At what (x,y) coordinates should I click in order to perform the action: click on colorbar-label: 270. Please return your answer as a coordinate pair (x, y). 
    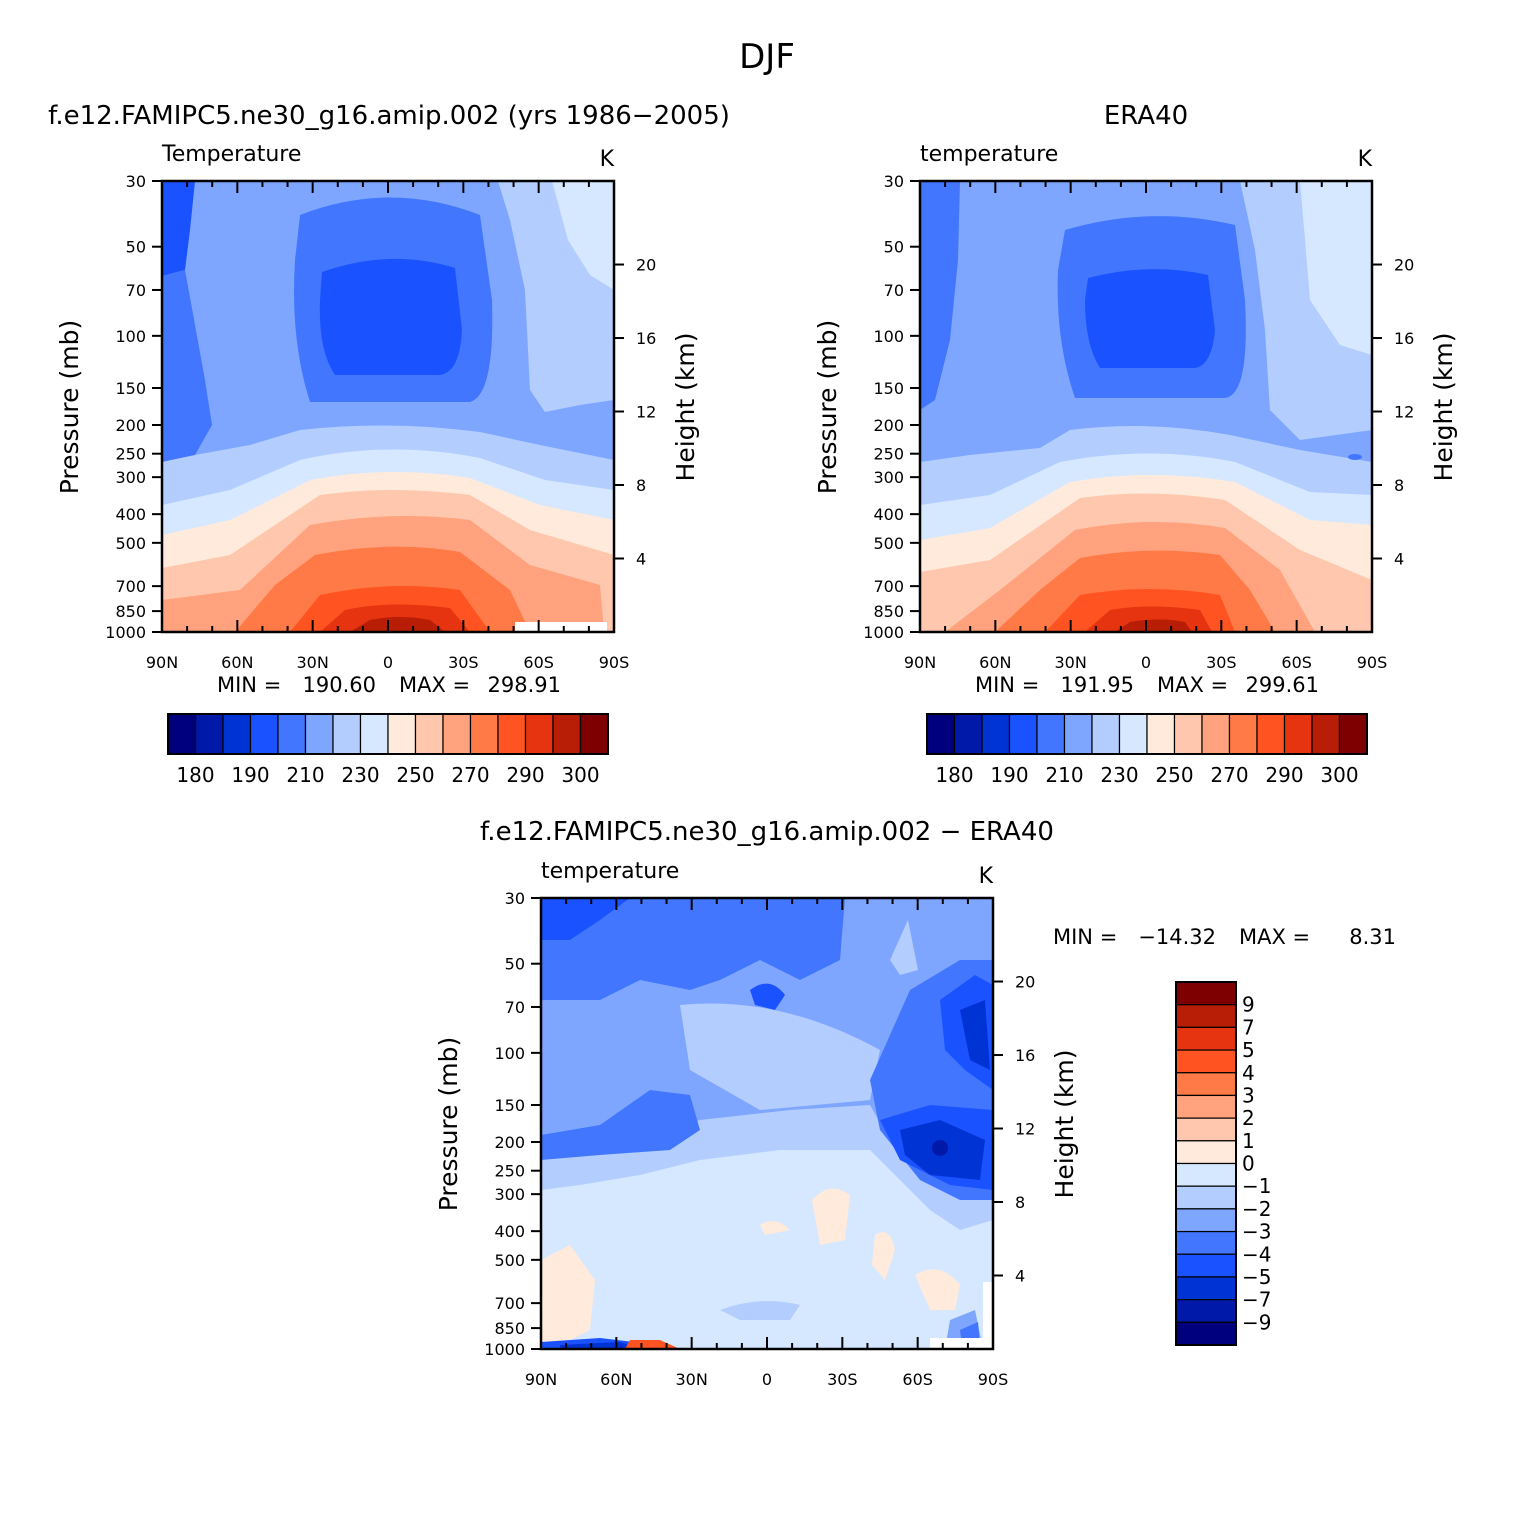
    Looking at the image, I should click on (470, 775).